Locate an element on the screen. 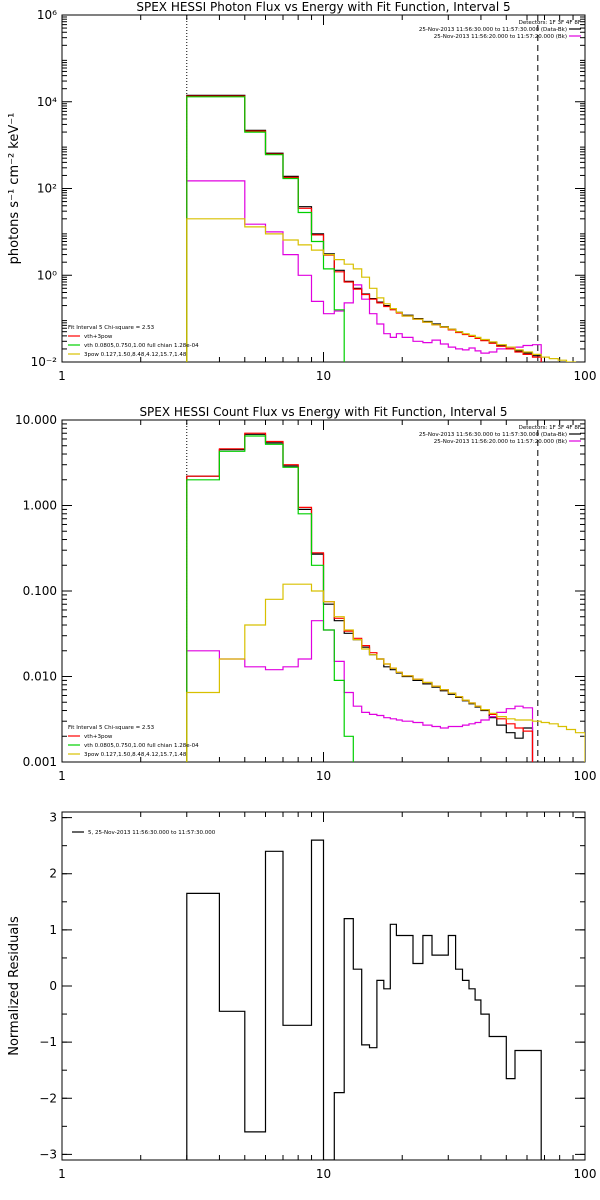  y-tick-label: 10⁰ is located at coordinates (47, 275).